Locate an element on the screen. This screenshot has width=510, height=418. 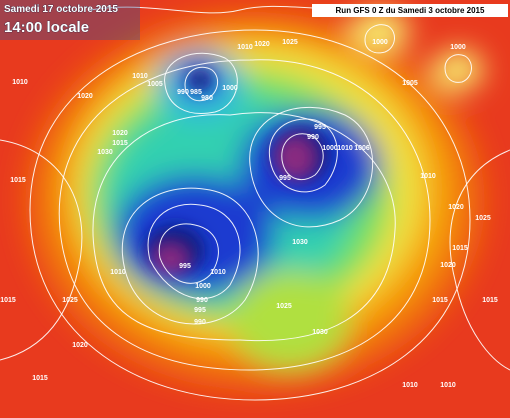
run-info: Run GFS 0 Z du Samedi 3 octobre 2015 is located at coordinates (410, 10).